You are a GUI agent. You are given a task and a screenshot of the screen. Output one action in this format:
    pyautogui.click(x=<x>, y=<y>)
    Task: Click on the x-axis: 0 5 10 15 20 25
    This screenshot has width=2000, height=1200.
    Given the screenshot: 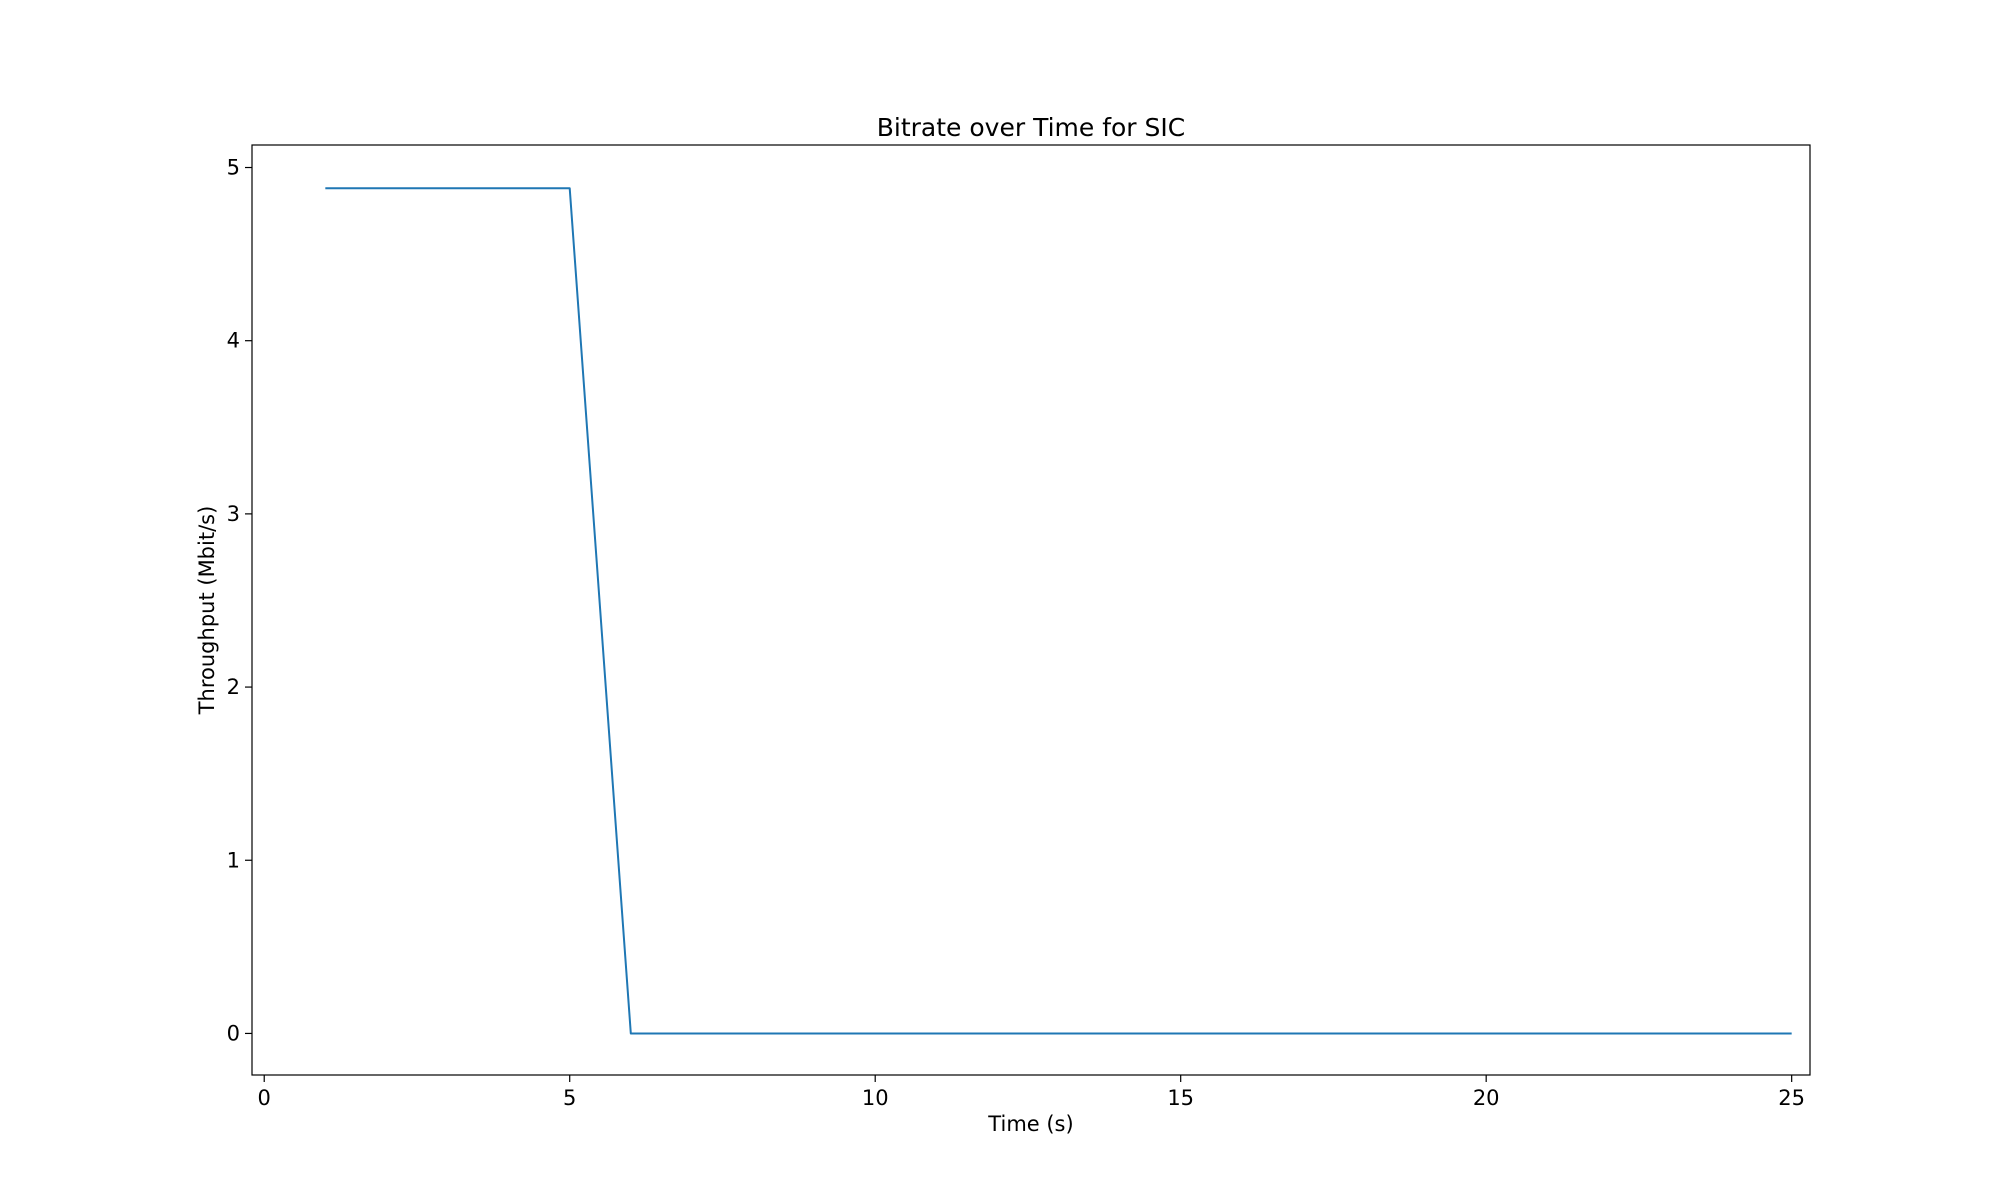 What is the action you would take?
    pyautogui.click(x=1031, y=1092)
    